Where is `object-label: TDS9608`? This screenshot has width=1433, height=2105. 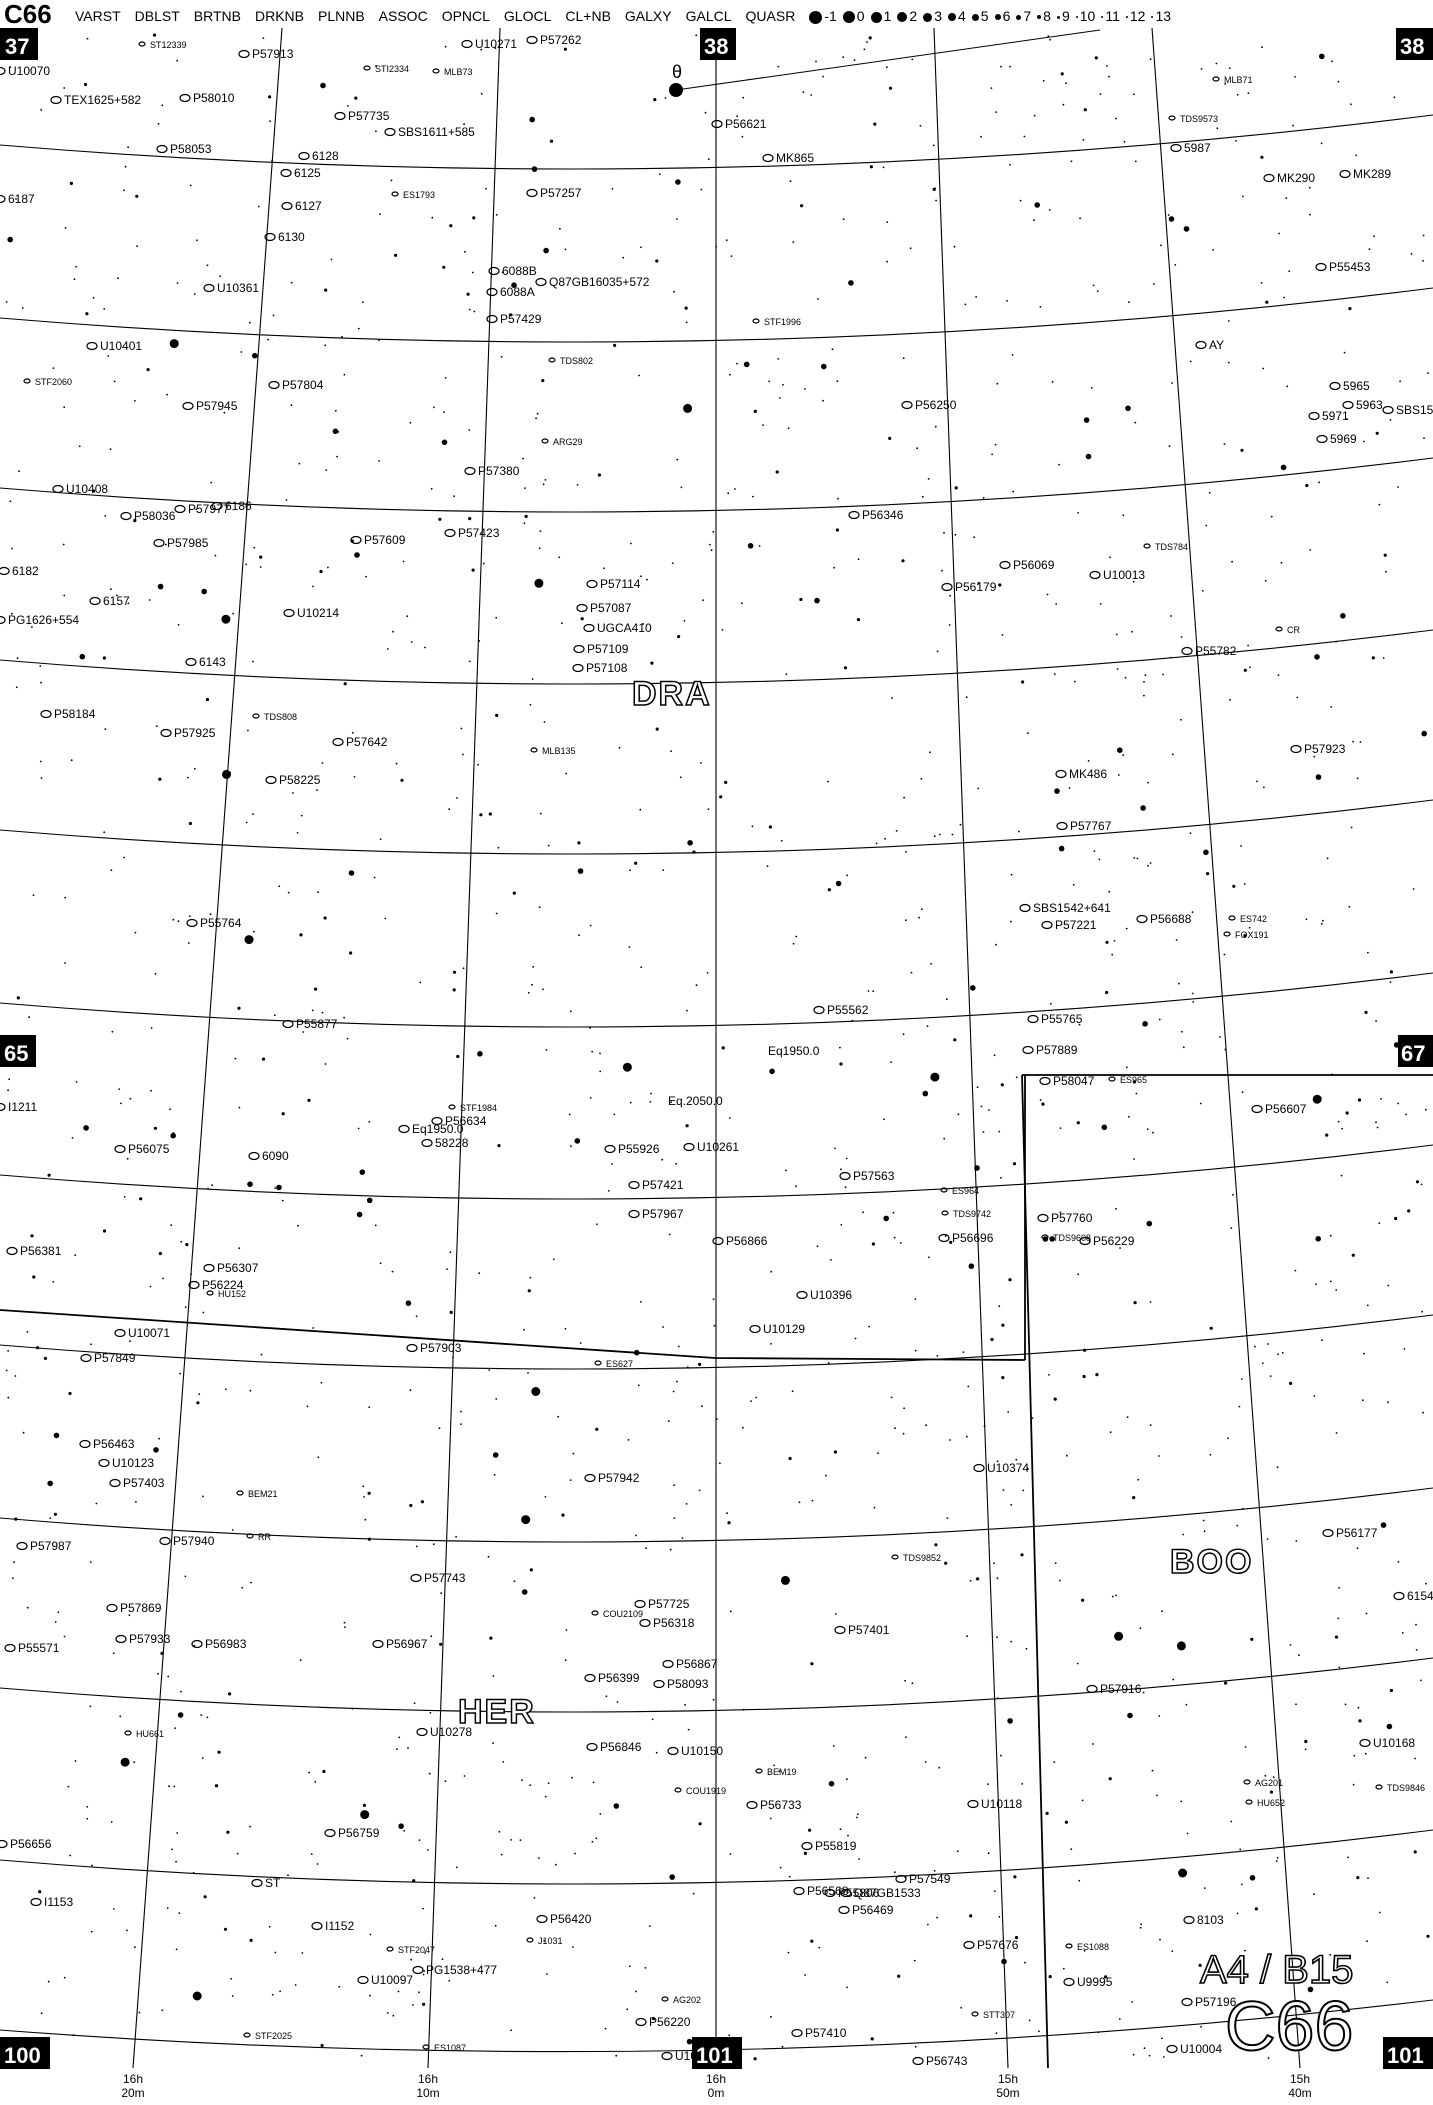 object-label: TDS9608 is located at coordinates (1072, 1238).